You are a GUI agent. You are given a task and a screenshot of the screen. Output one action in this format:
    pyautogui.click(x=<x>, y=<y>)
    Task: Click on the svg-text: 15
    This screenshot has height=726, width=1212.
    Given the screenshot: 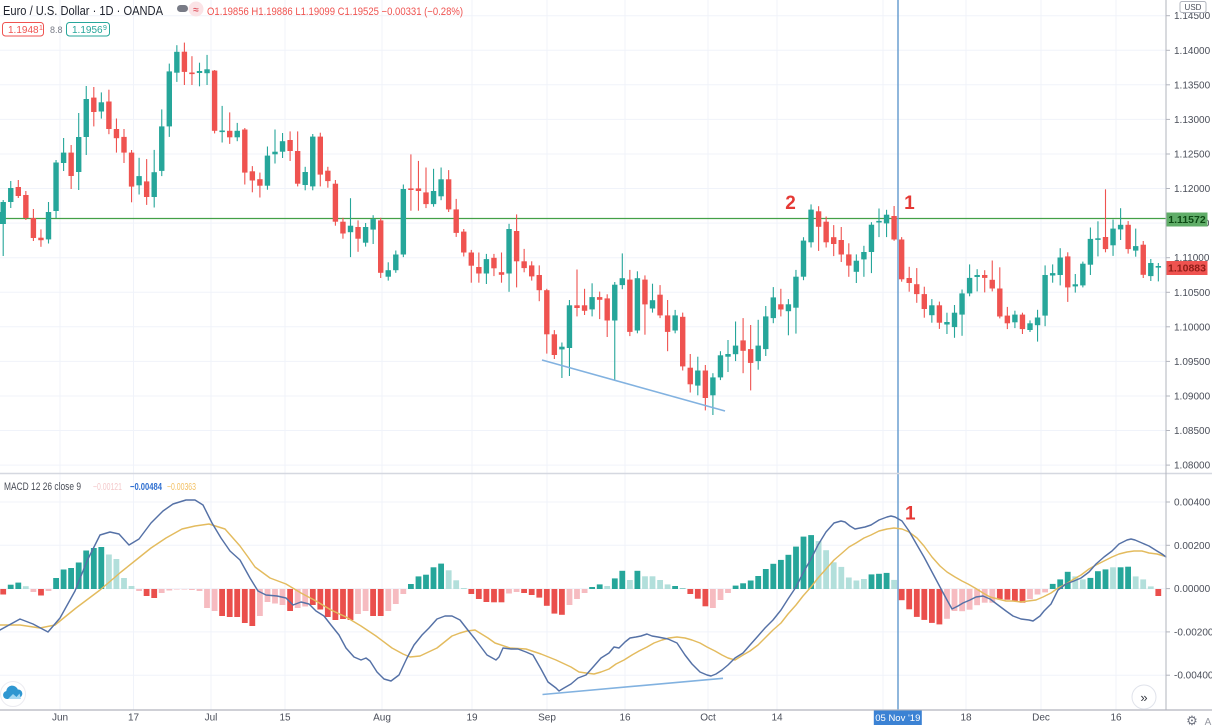 What is the action you would take?
    pyautogui.click(x=285, y=718)
    